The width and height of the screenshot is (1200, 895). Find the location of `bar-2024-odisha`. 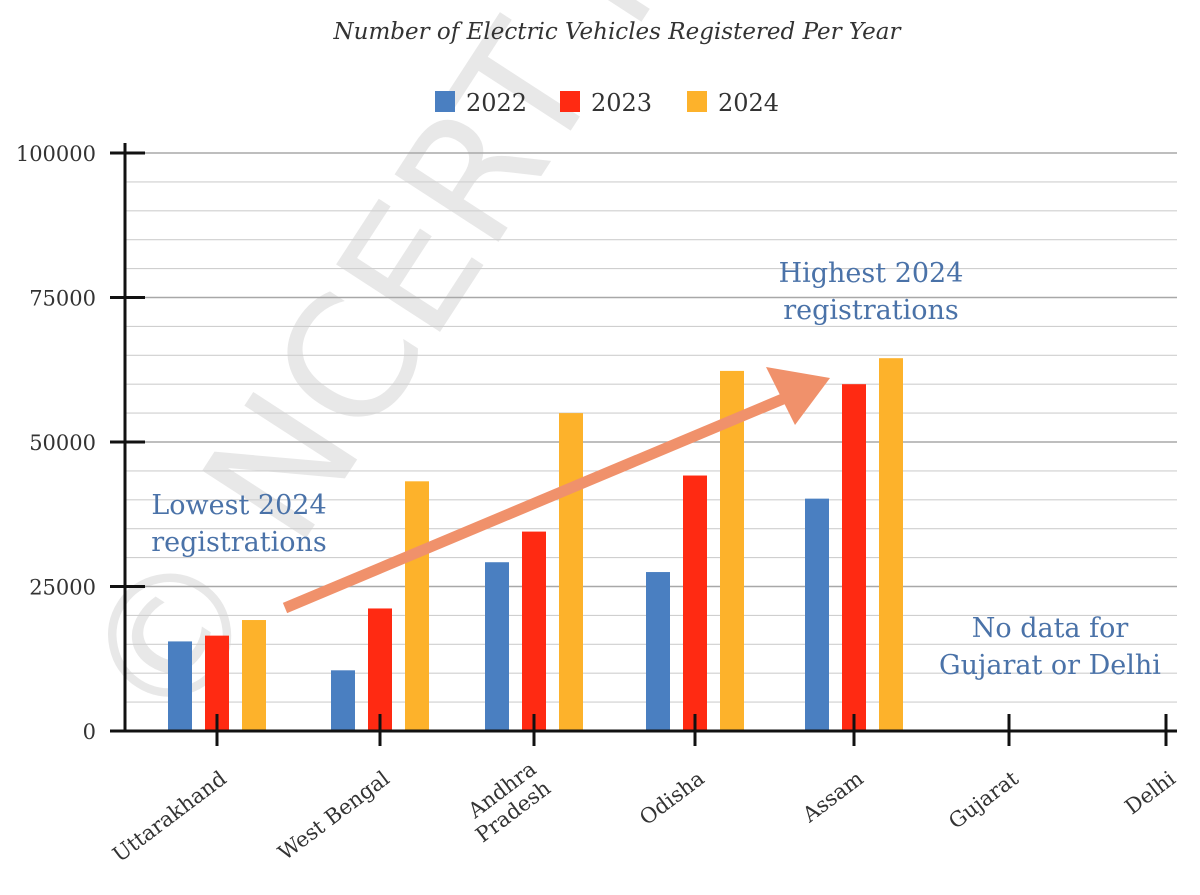

bar-2024-odisha is located at coordinates (732, 550).